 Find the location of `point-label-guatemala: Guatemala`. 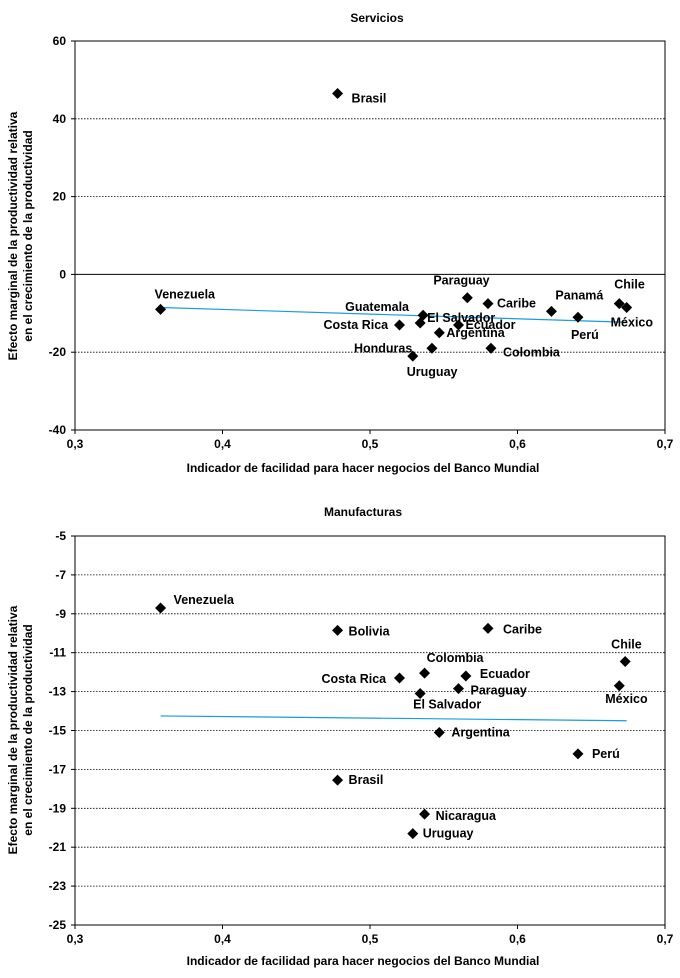

point-label-guatemala: Guatemala is located at coordinates (377, 307).